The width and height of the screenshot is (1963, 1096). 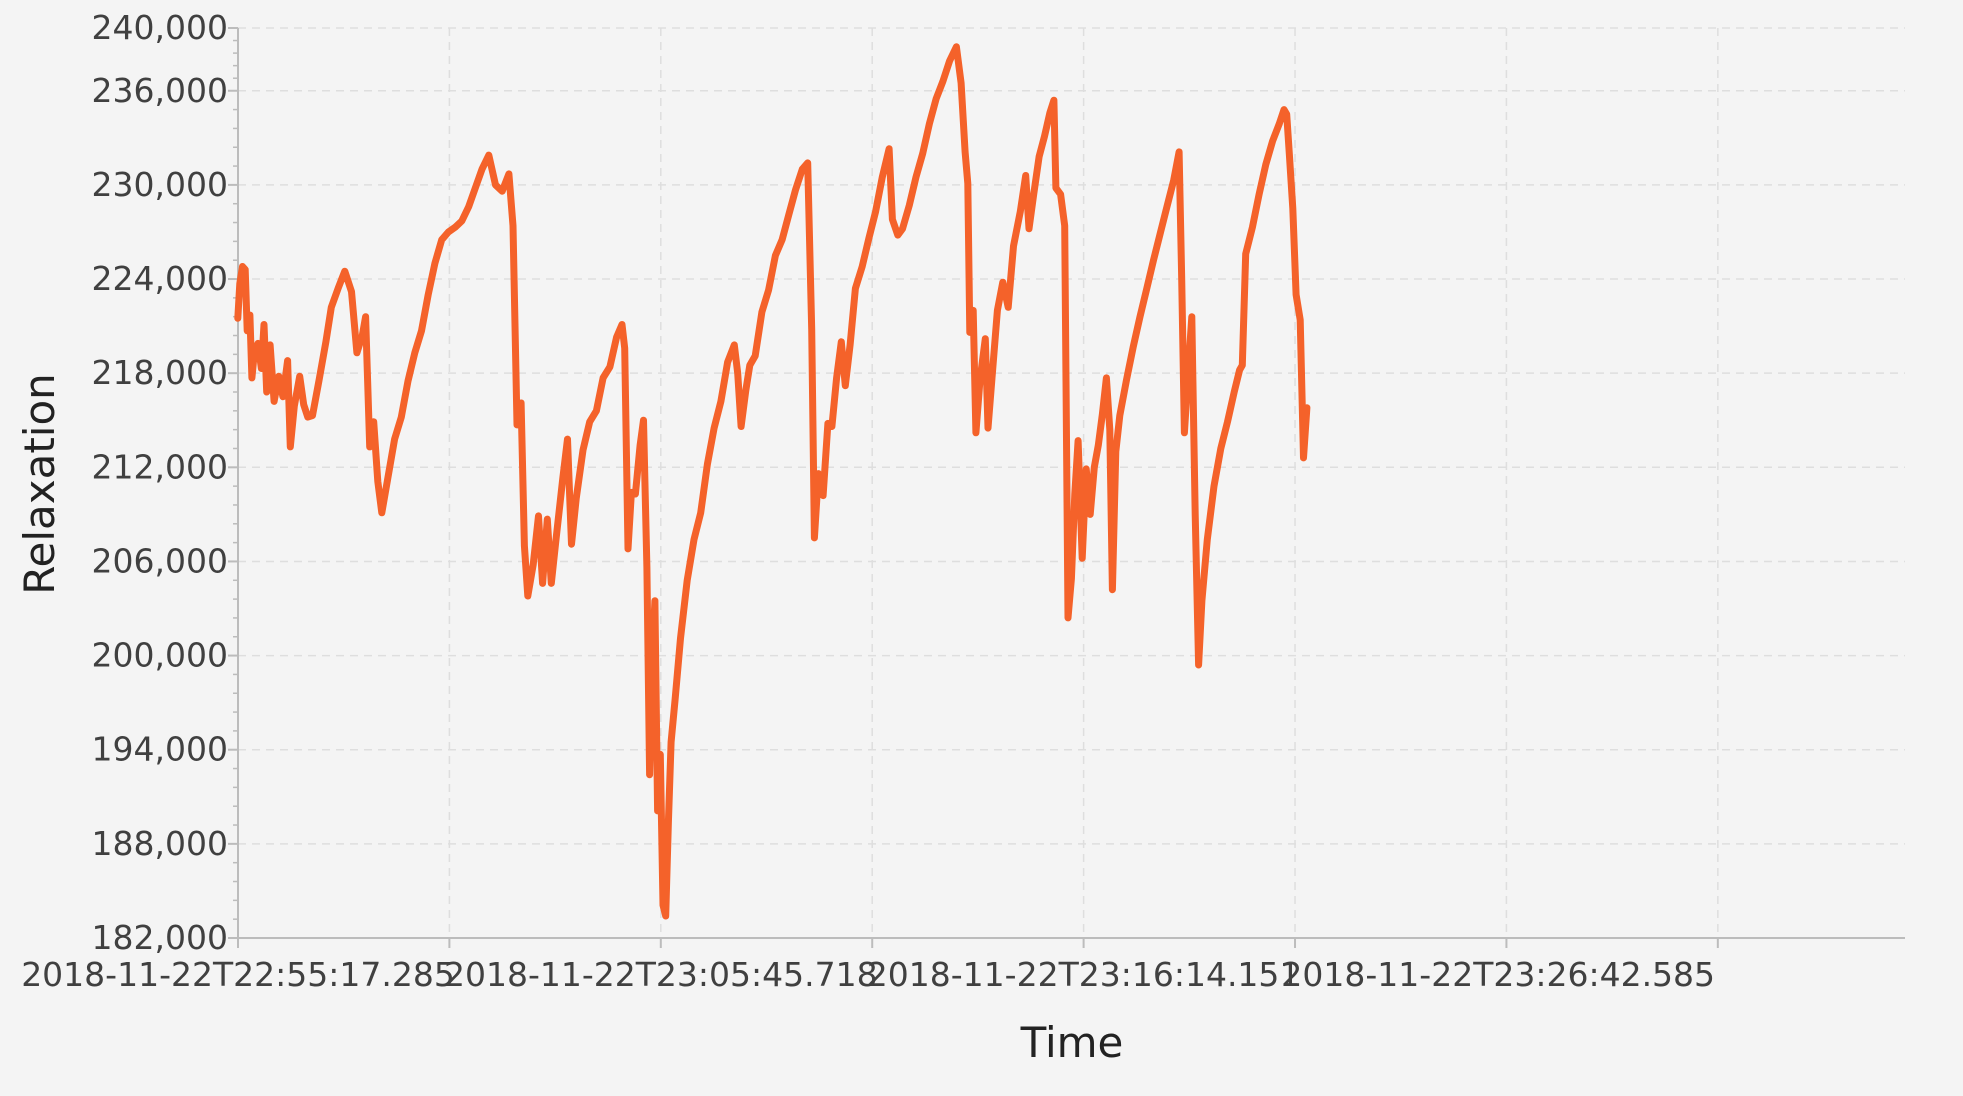 I want to click on x-axis-title: Time, so click(x=1072, y=1042).